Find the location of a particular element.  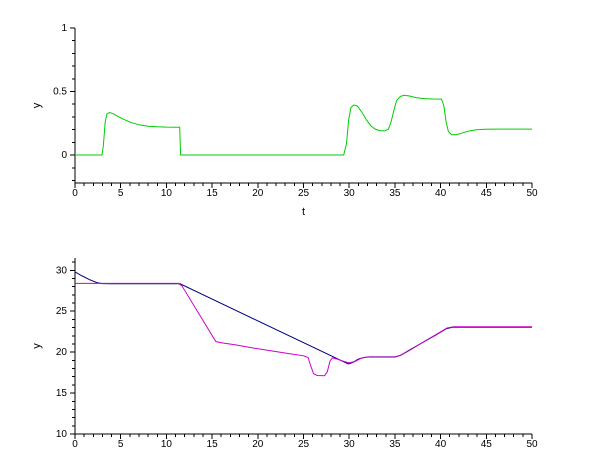

y-tick-label: 0 is located at coordinates (64, 155).